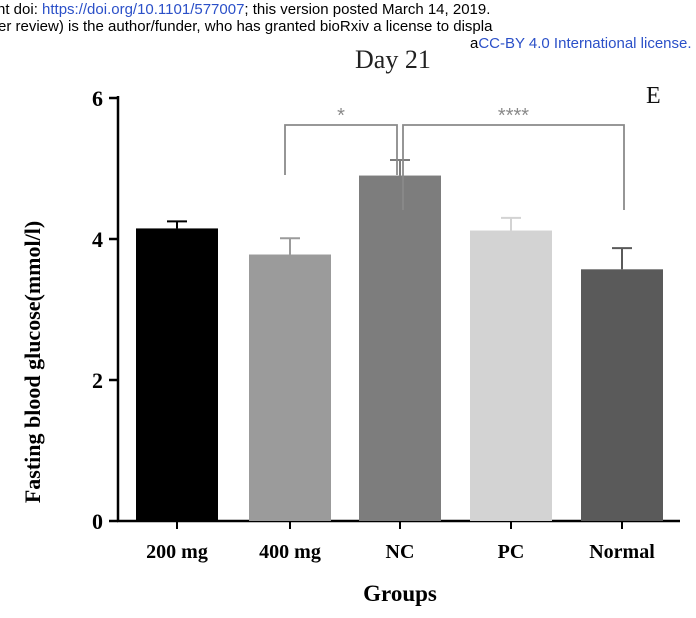 Image resolution: width=696 pixels, height=618 pixels. What do you see at coordinates (622, 395) in the screenshot?
I see `bar-normal` at bounding box center [622, 395].